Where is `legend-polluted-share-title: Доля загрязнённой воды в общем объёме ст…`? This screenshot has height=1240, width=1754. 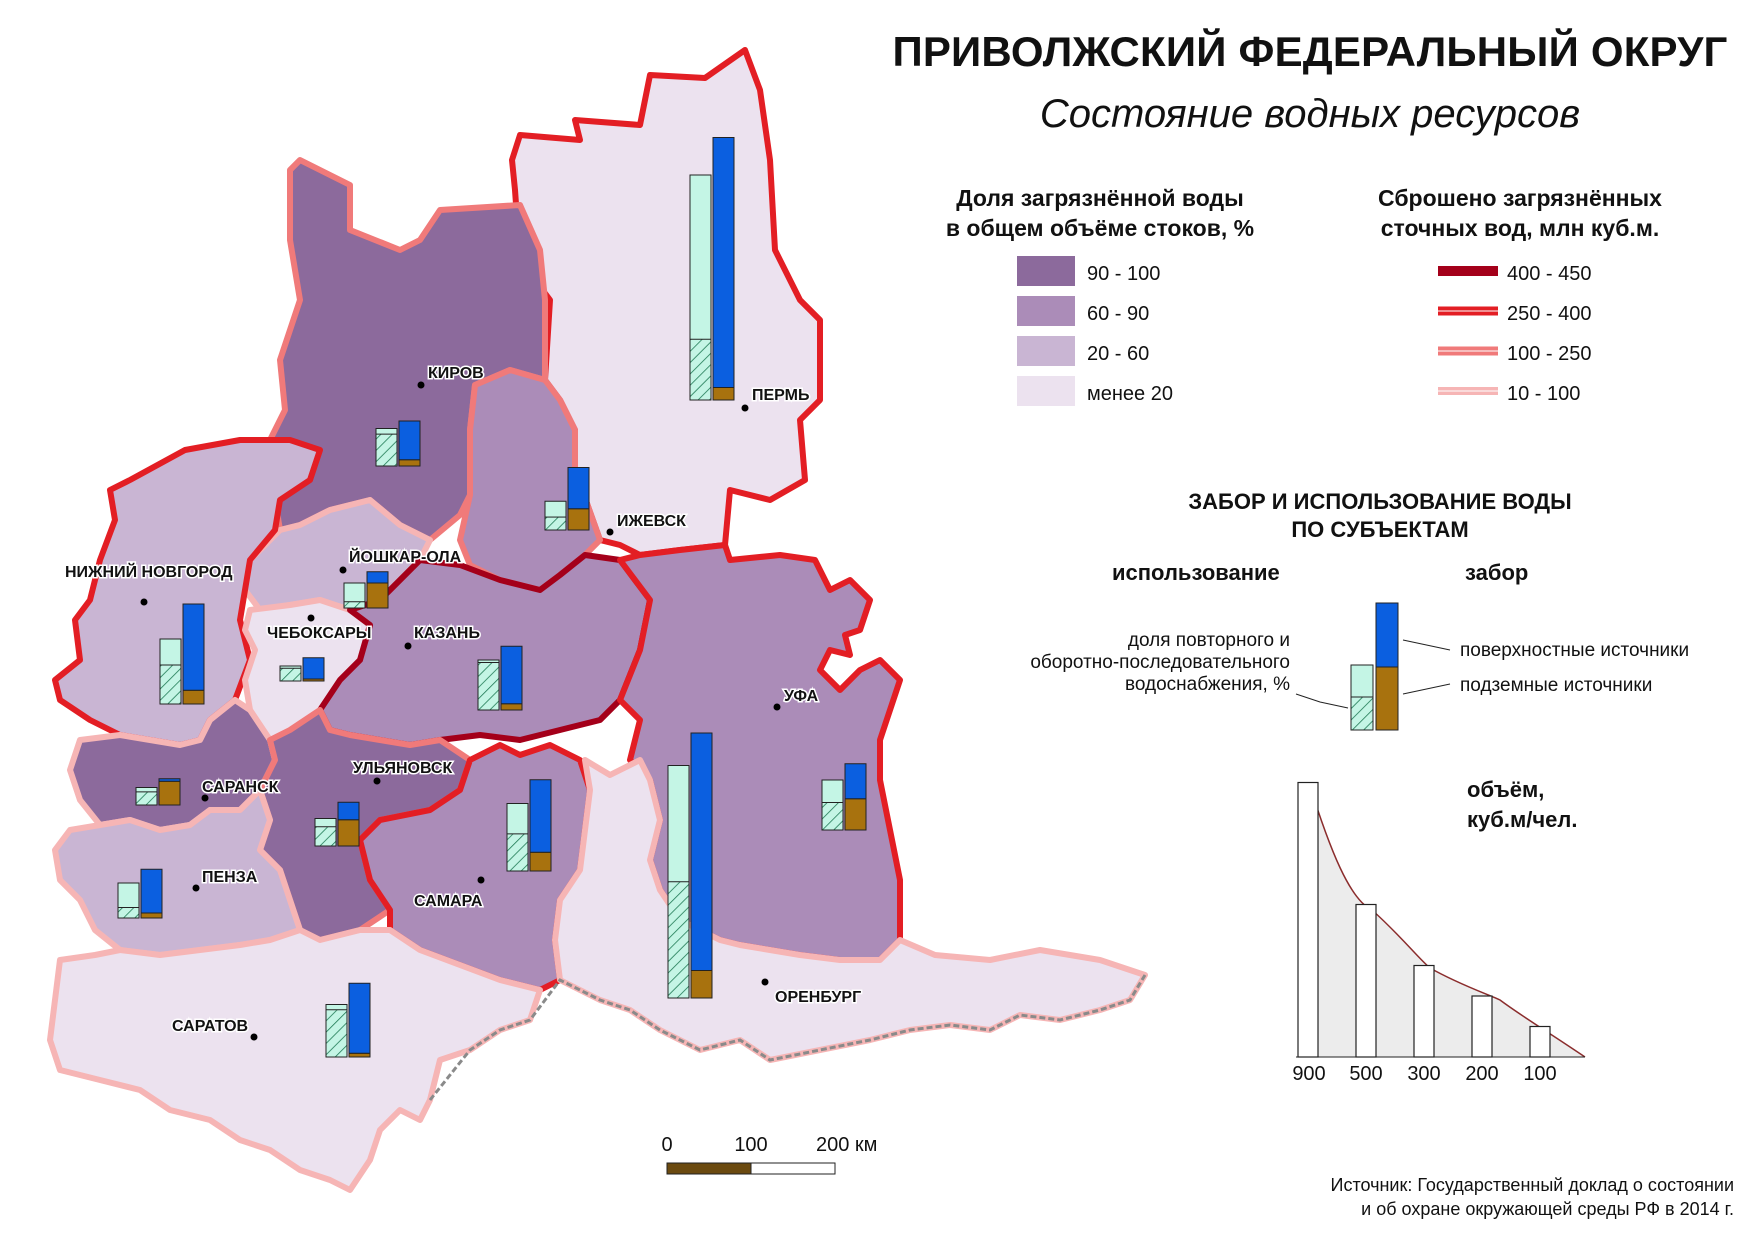 legend-polluted-share-title: Доля загрязнённой воды в общем объёме ст… is located at coordinates (1100, 213).